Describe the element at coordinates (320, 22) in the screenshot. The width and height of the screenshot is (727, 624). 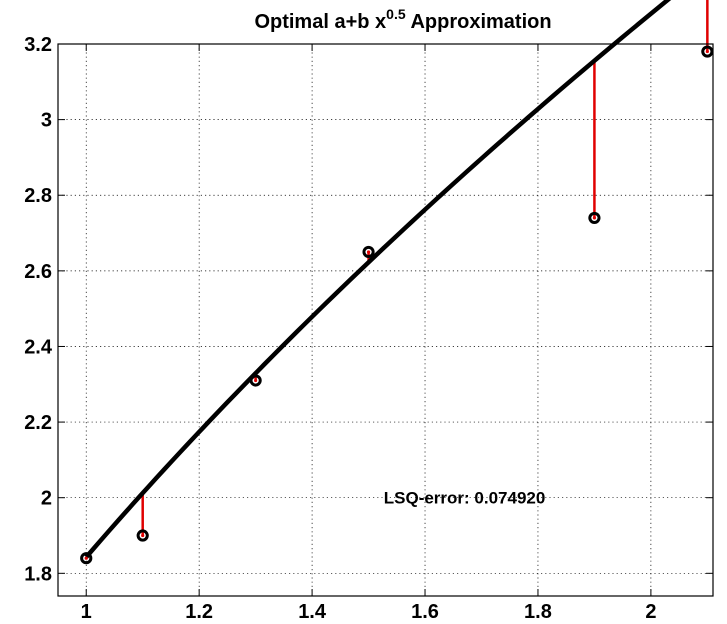
I see `chart-title-main: Optimal a+b x` at that location.